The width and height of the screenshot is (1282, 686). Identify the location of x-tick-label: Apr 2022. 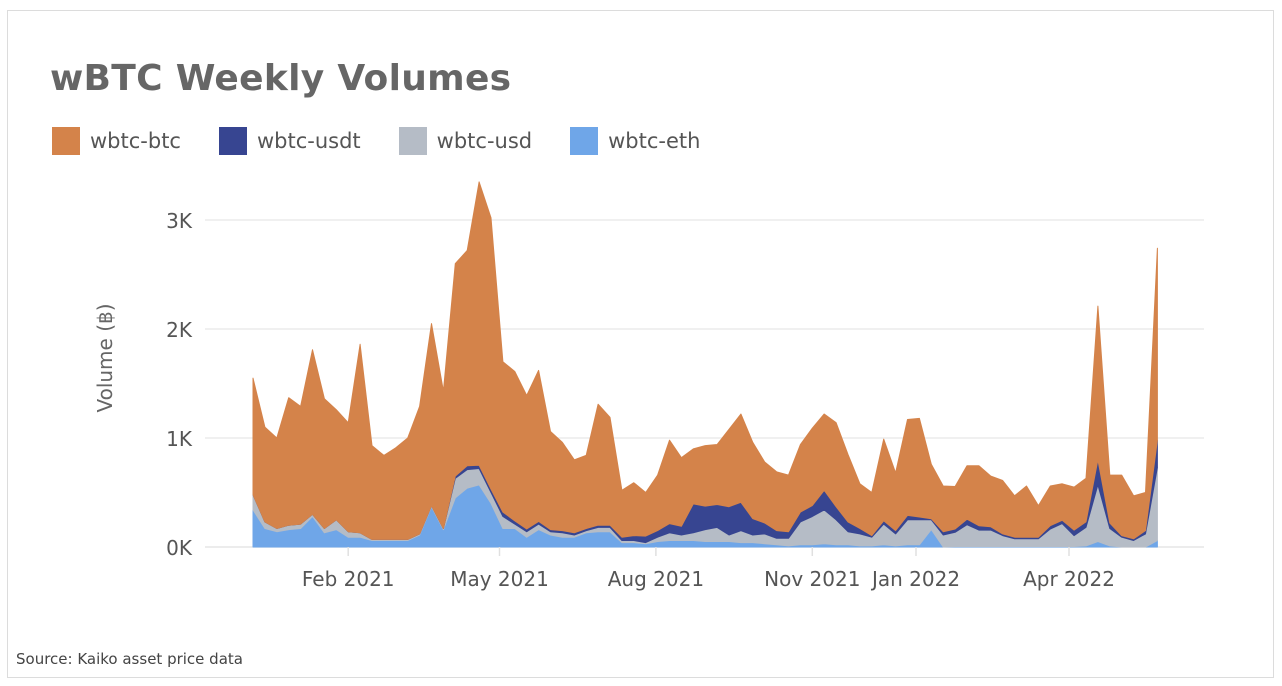
(1069, 579).